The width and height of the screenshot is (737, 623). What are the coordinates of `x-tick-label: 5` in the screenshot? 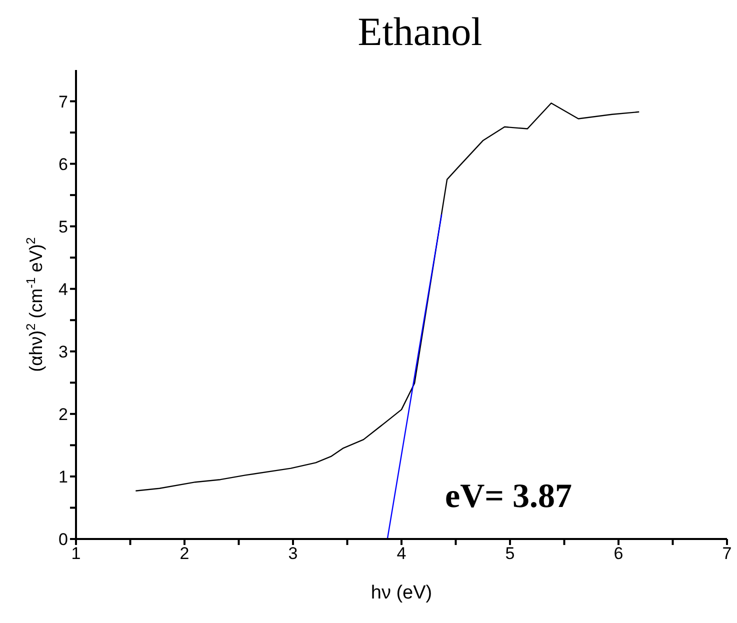 It's located at (510, 554).